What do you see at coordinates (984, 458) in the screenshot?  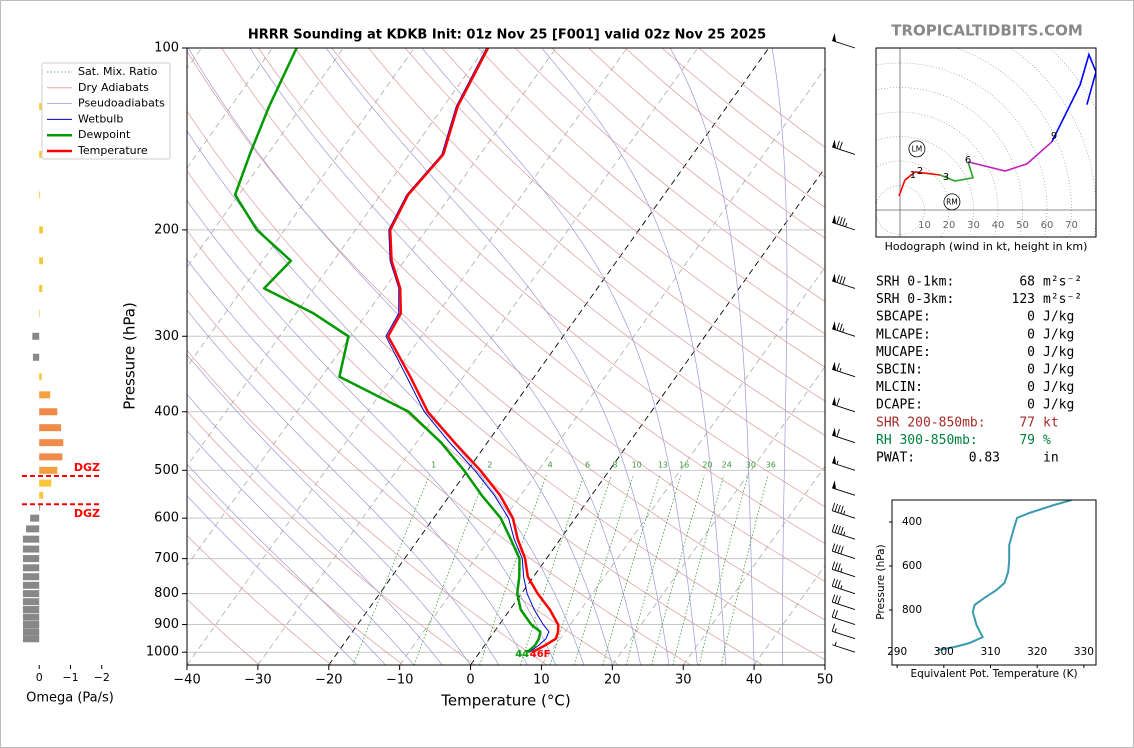 I see `stat-value: 0.83` at bounding box center [984, 458].